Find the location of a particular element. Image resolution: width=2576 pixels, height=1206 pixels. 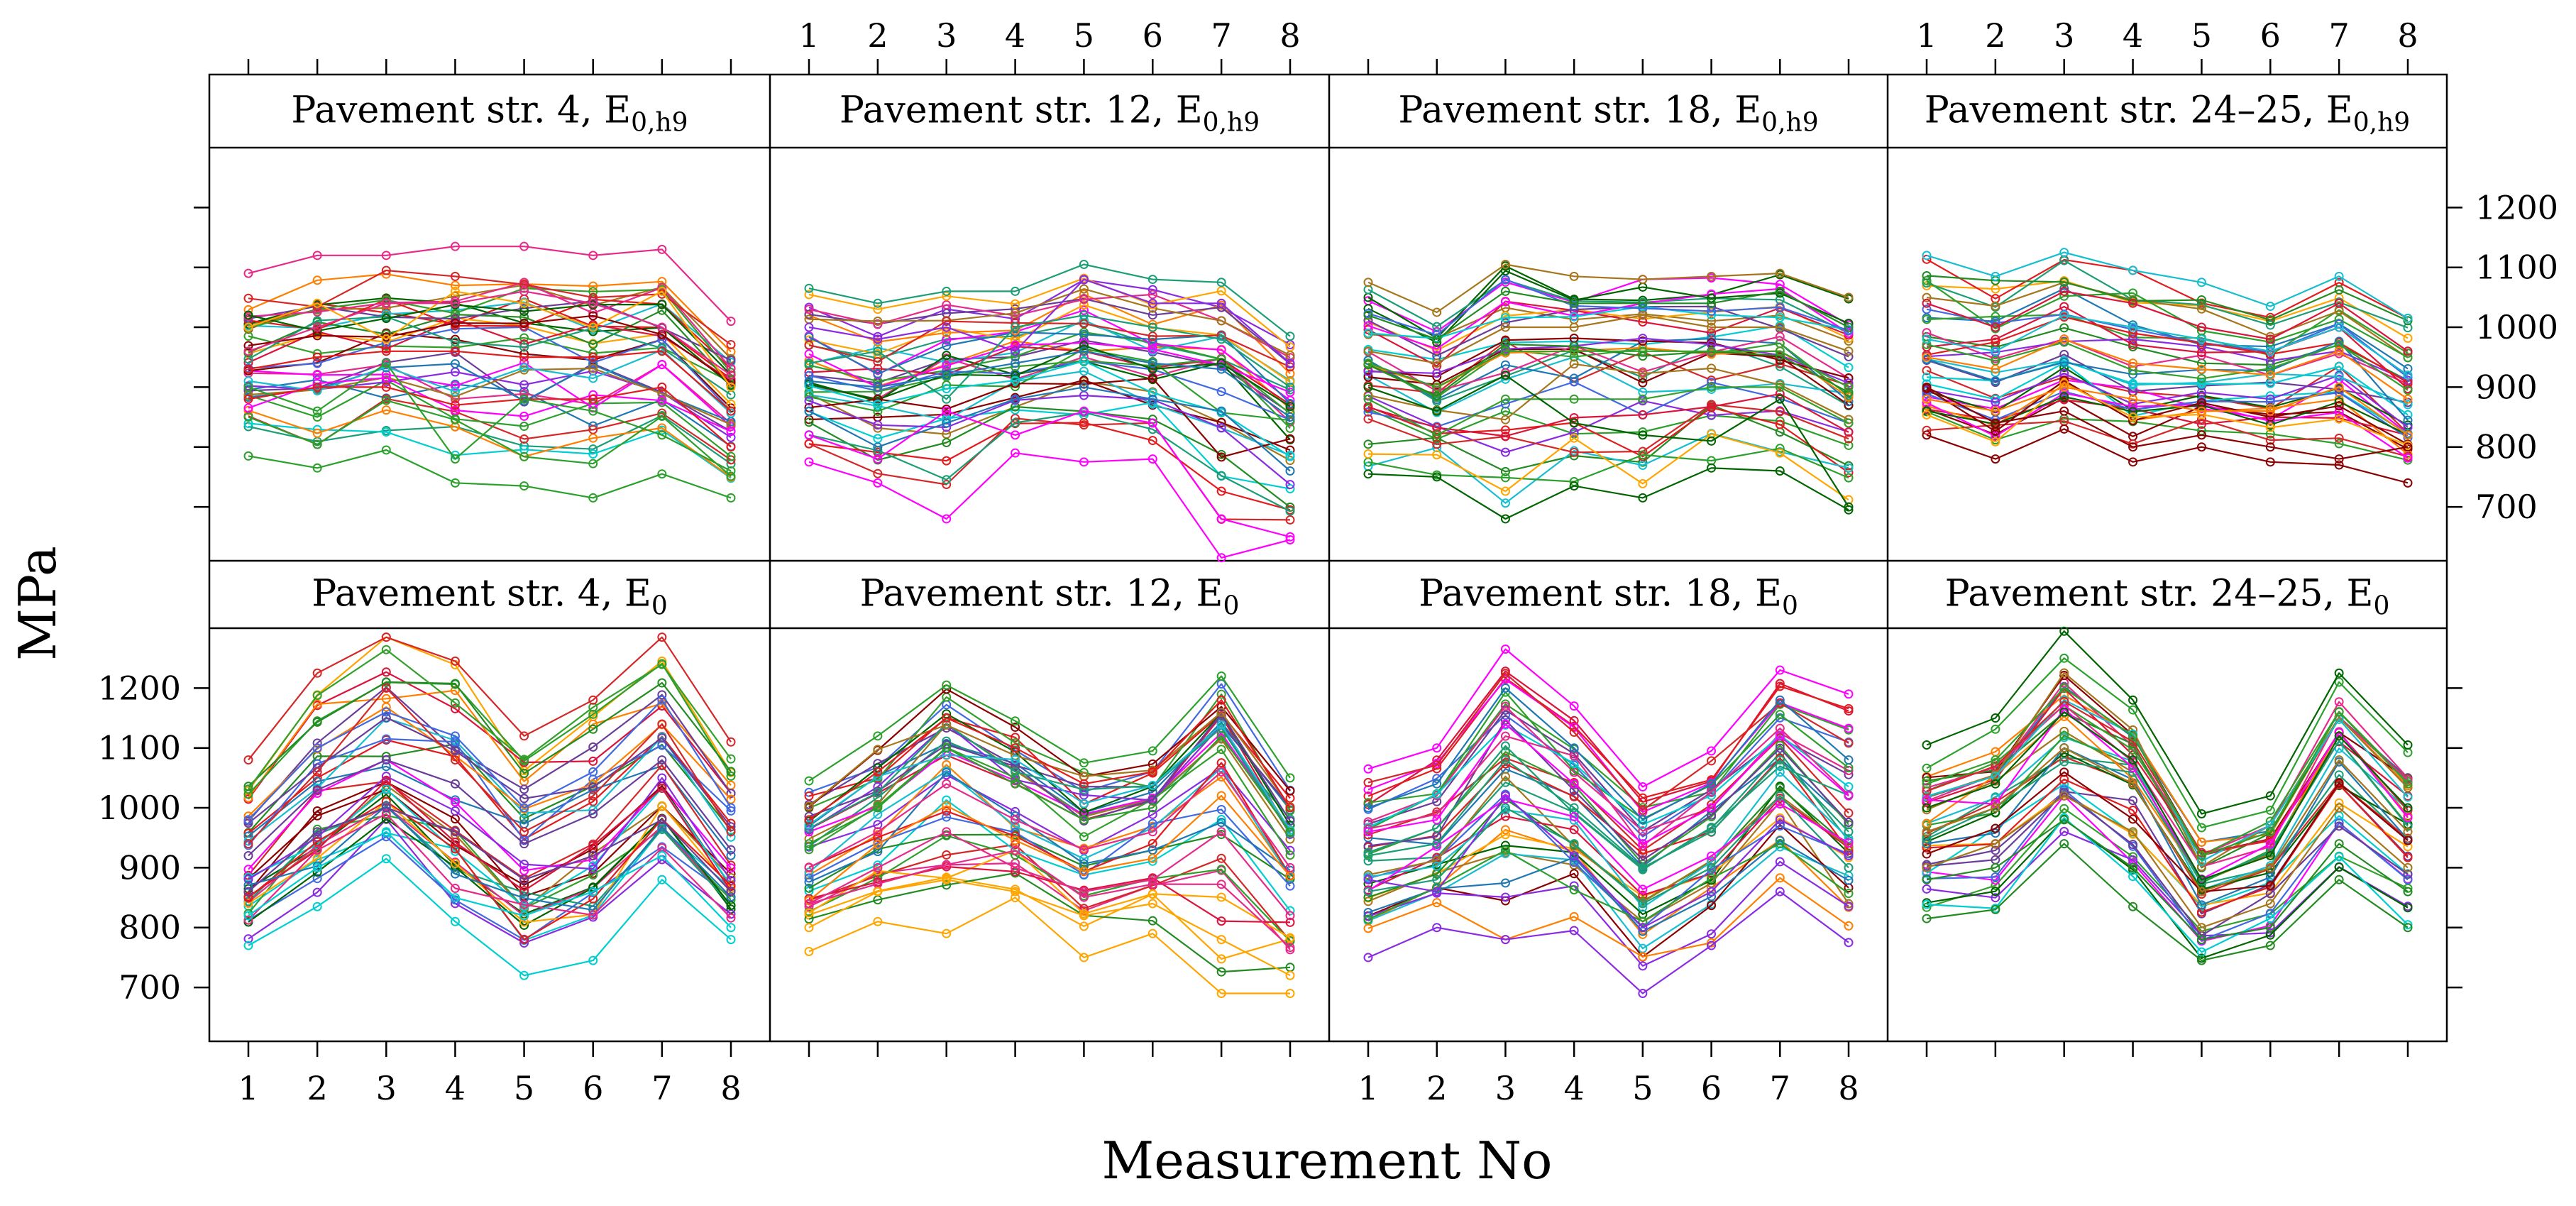

series-line-trace-a is located at coordinates (1608, 315).